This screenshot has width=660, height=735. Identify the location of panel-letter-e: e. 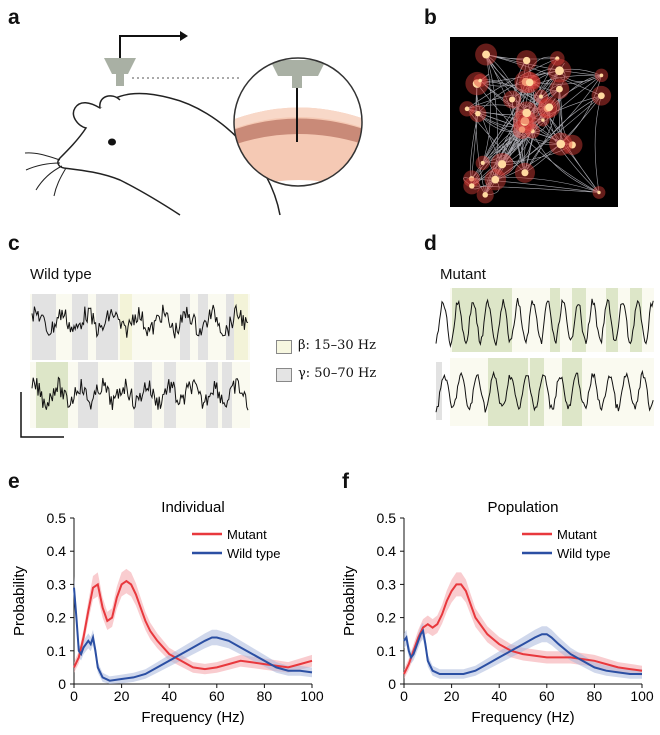
(14, 481).